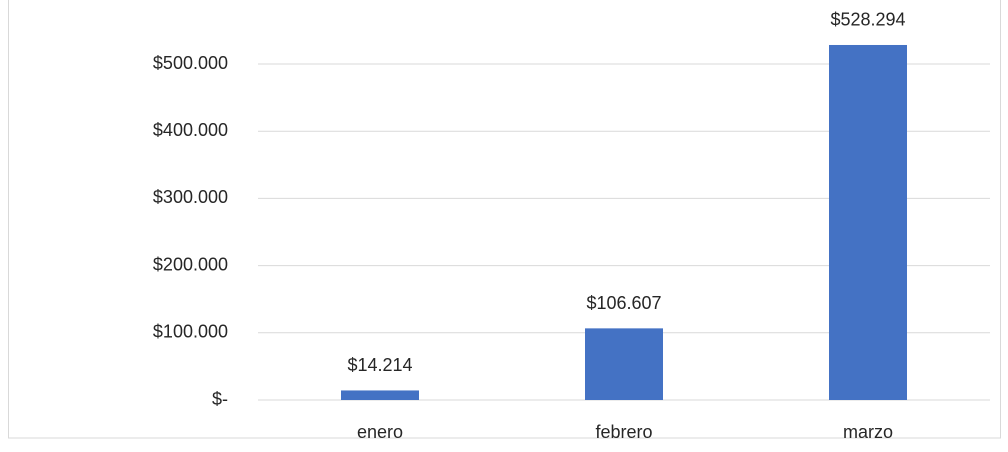 The width and height of the screenshot is (1008, 452). I want to click on y-tick-label: $400.000, so click(190, 130).